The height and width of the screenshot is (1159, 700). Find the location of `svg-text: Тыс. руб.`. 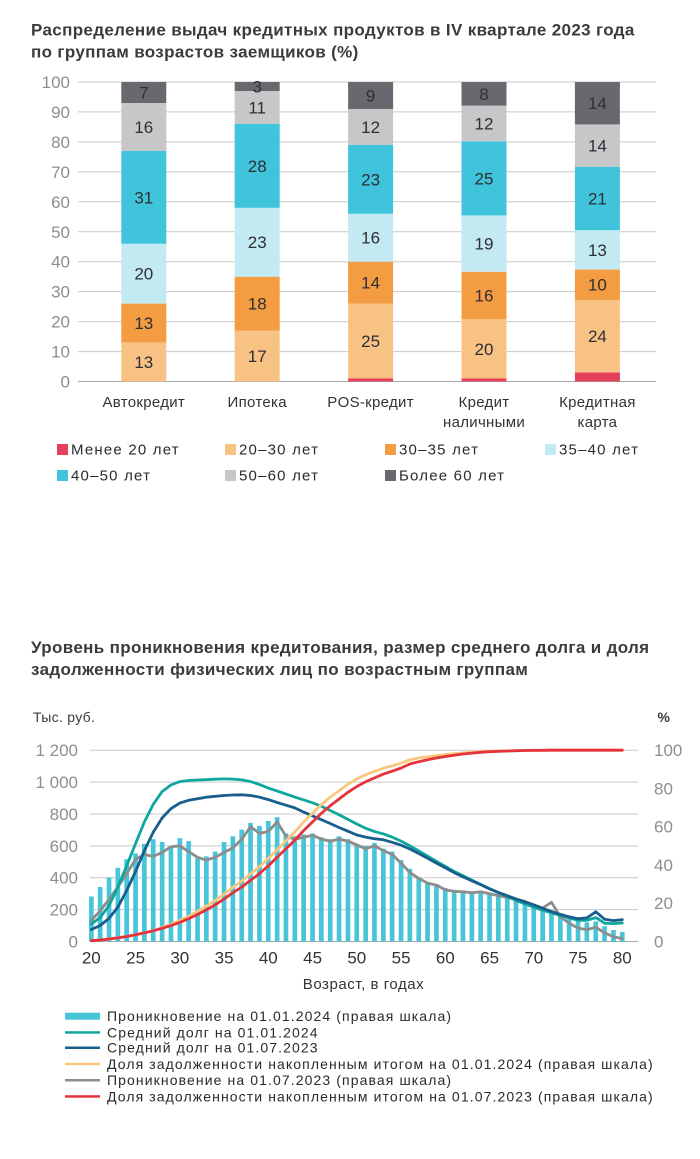

svg-text: Тыс. руб. is located at coordinates (64, 717).